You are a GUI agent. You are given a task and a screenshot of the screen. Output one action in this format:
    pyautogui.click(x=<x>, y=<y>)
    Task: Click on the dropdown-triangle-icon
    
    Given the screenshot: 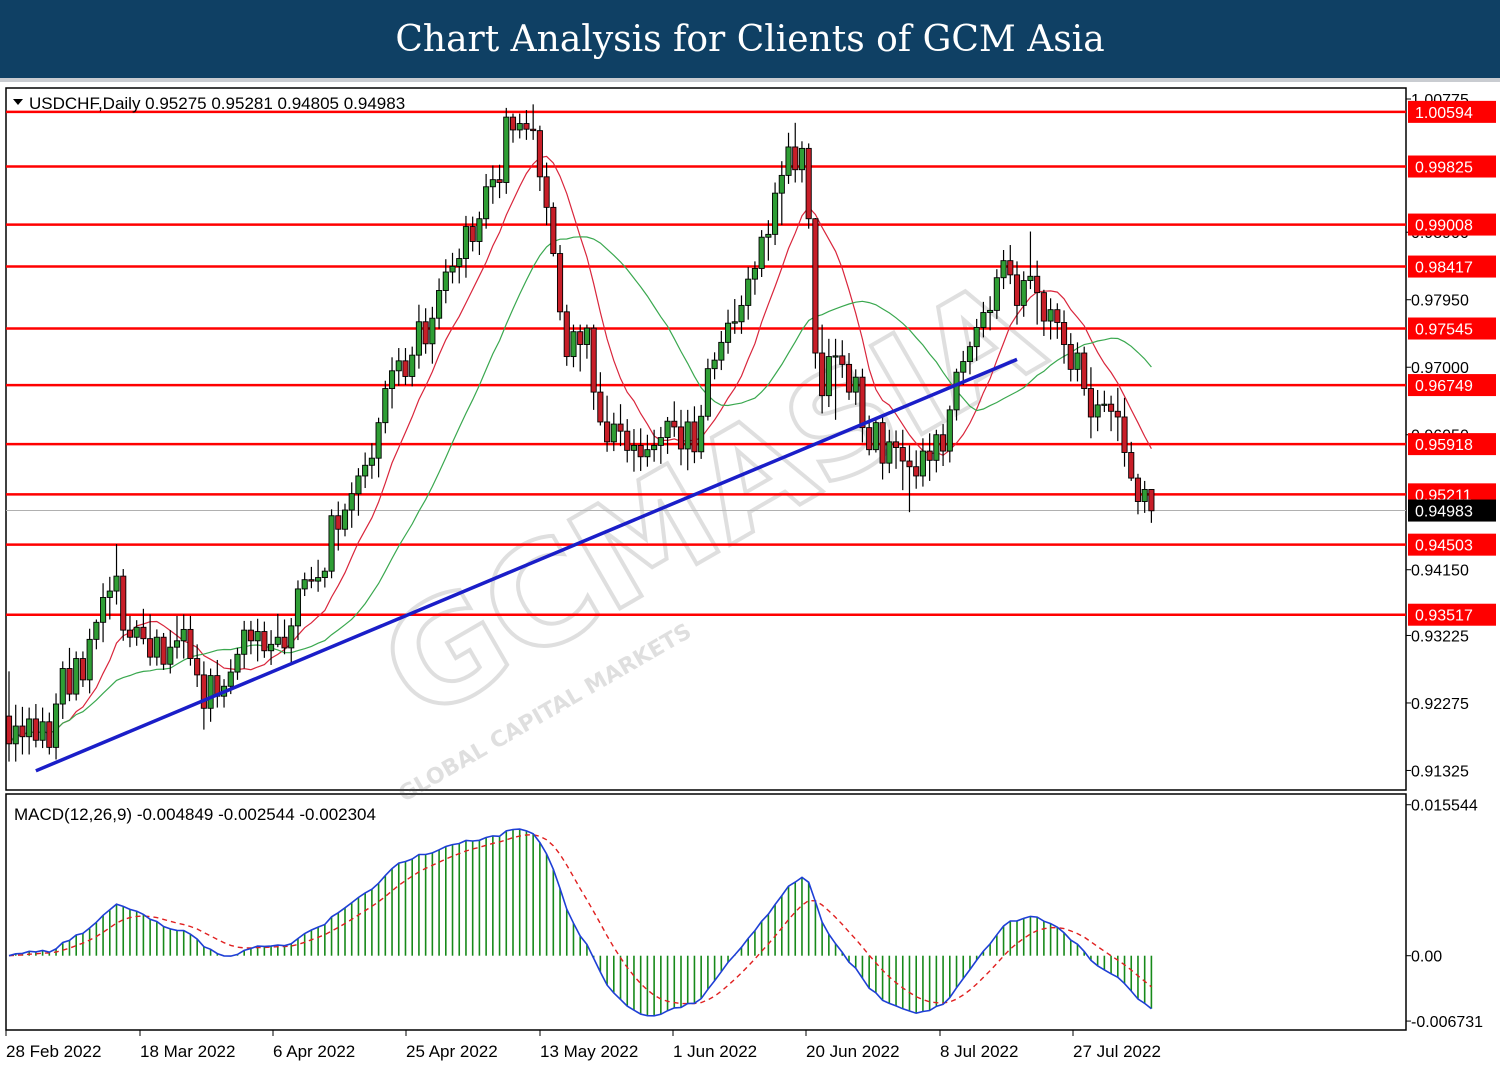 What is the action you would take?
    pyautogui.click(x=18, y=102)
    